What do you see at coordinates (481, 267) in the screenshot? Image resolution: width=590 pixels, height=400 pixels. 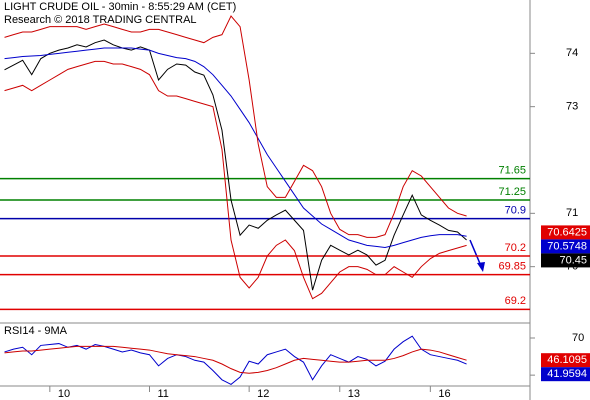 I see `arrow-head` at bounding box center [481, 267].